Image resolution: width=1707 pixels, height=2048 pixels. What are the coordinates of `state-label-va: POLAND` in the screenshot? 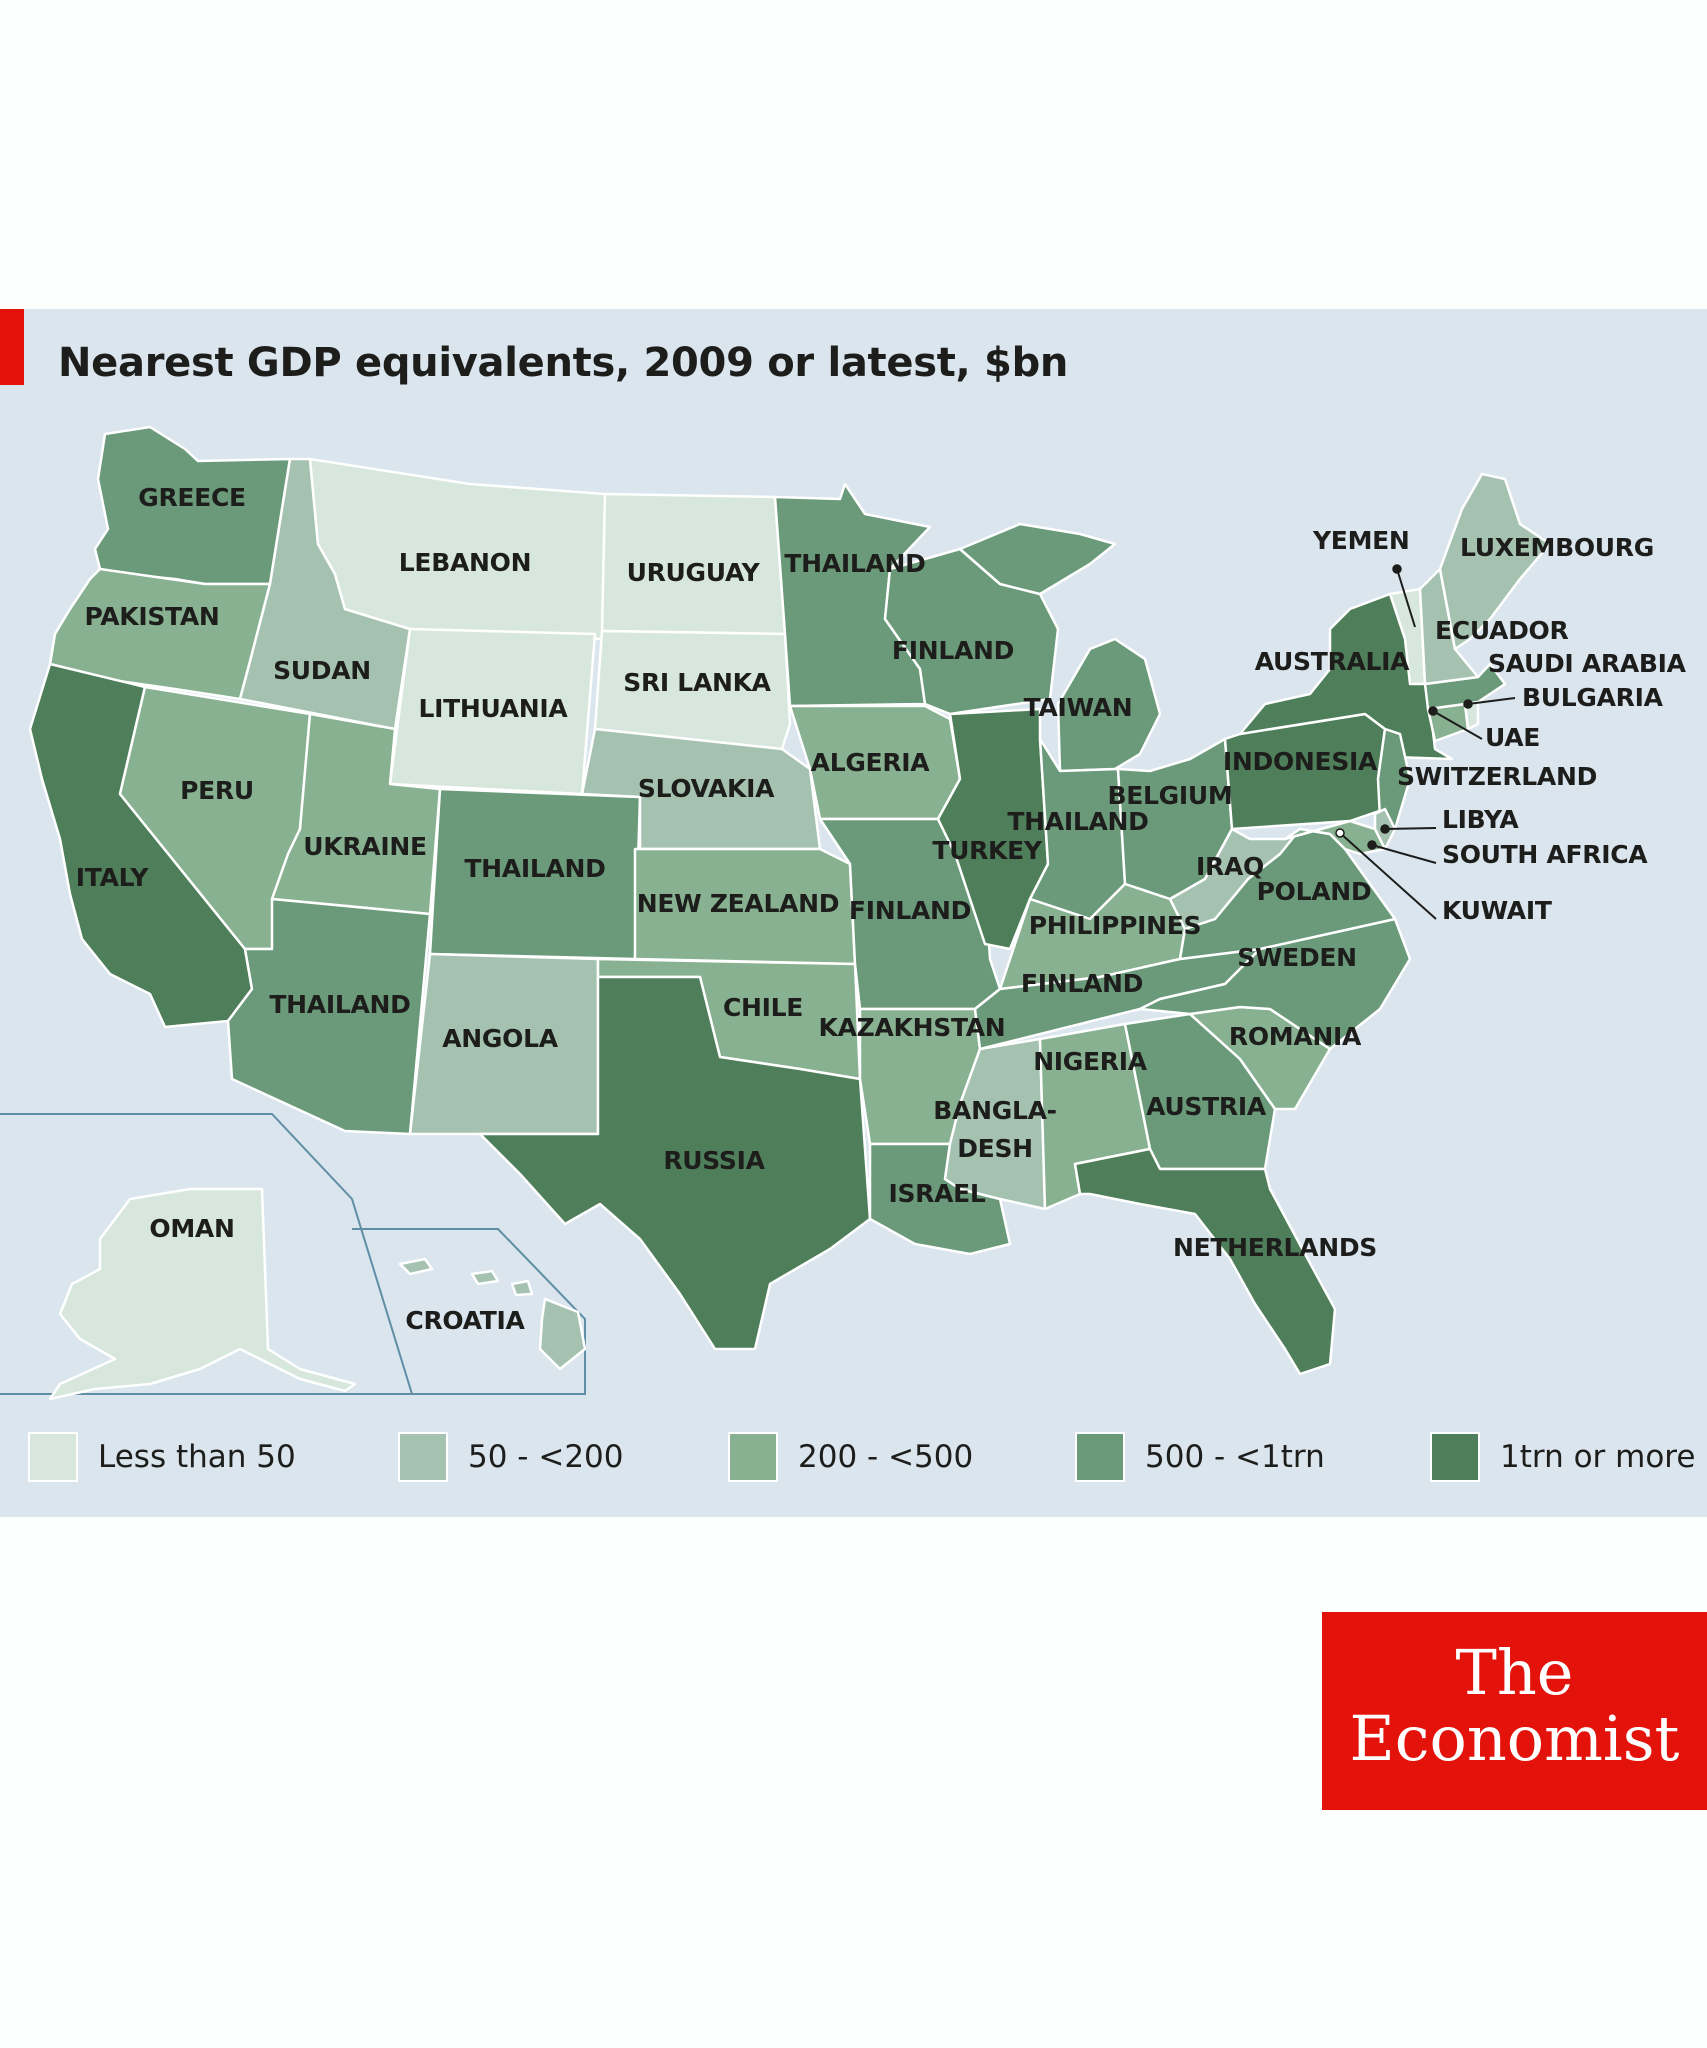 It's located at (1314, 891).